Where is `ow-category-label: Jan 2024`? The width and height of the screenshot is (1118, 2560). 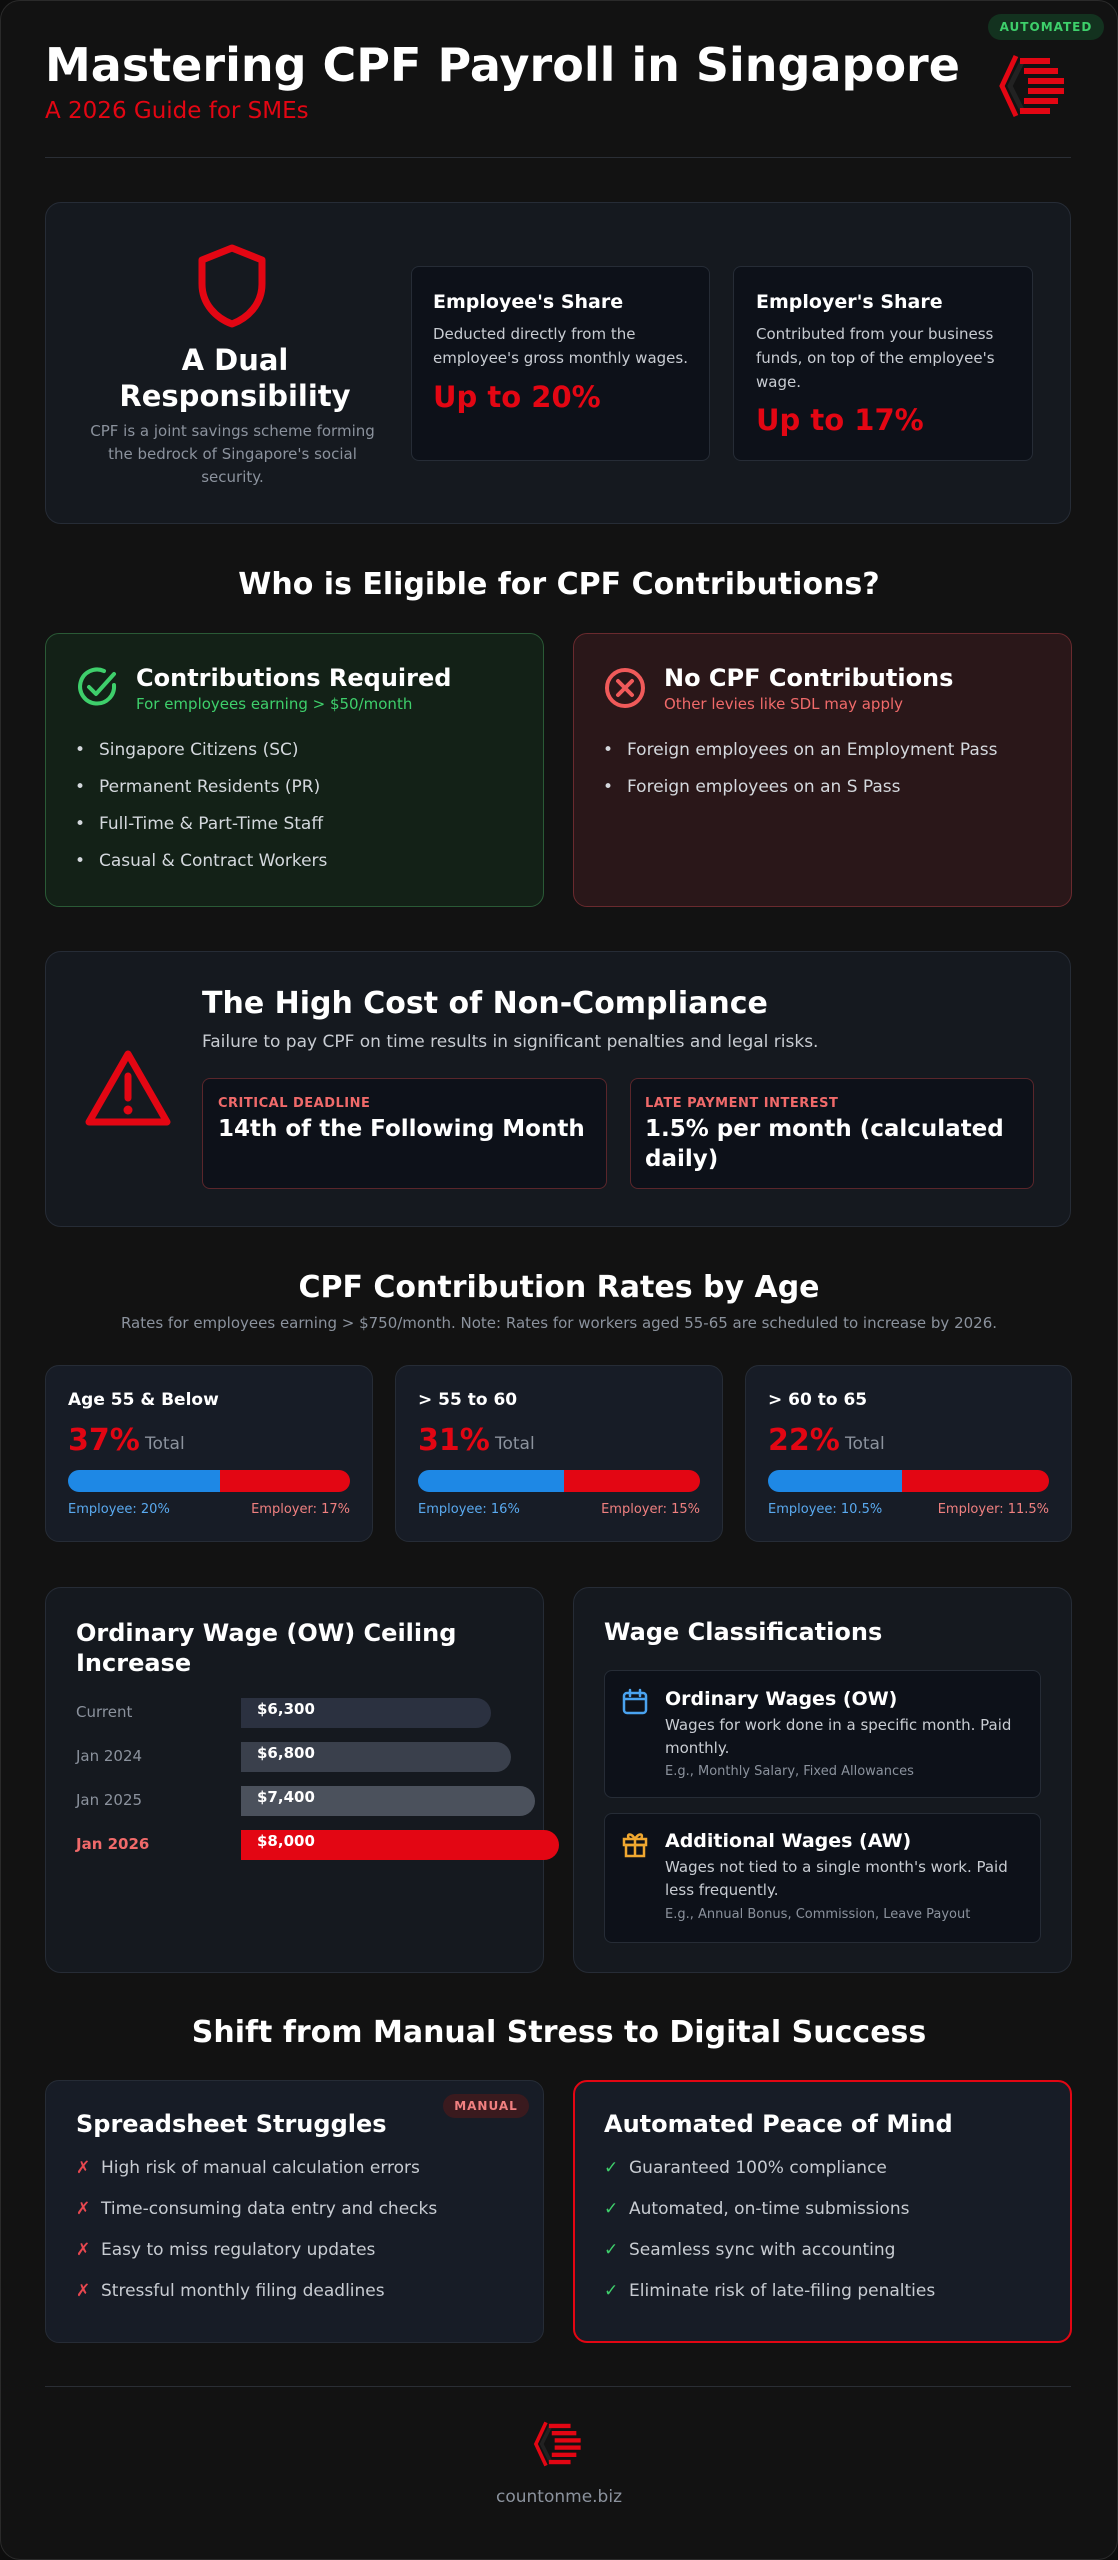
ow-category-label: Jan 2024 is located at coordinates (109, 1756).